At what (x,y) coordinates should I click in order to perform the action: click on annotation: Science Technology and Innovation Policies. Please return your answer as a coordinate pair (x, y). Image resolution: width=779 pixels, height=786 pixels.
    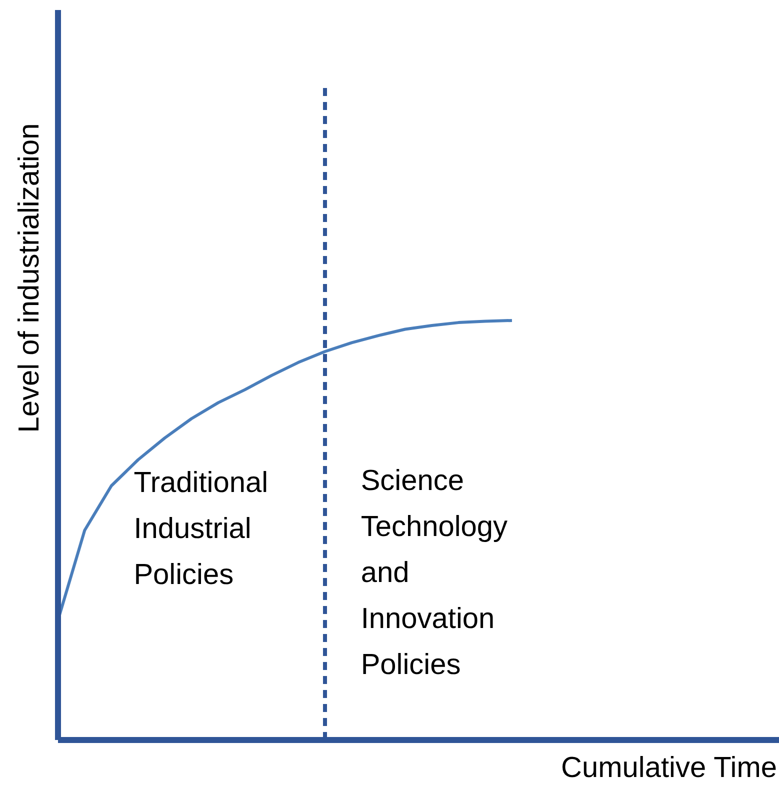
    Looking at the image, I should click on (434, 573).